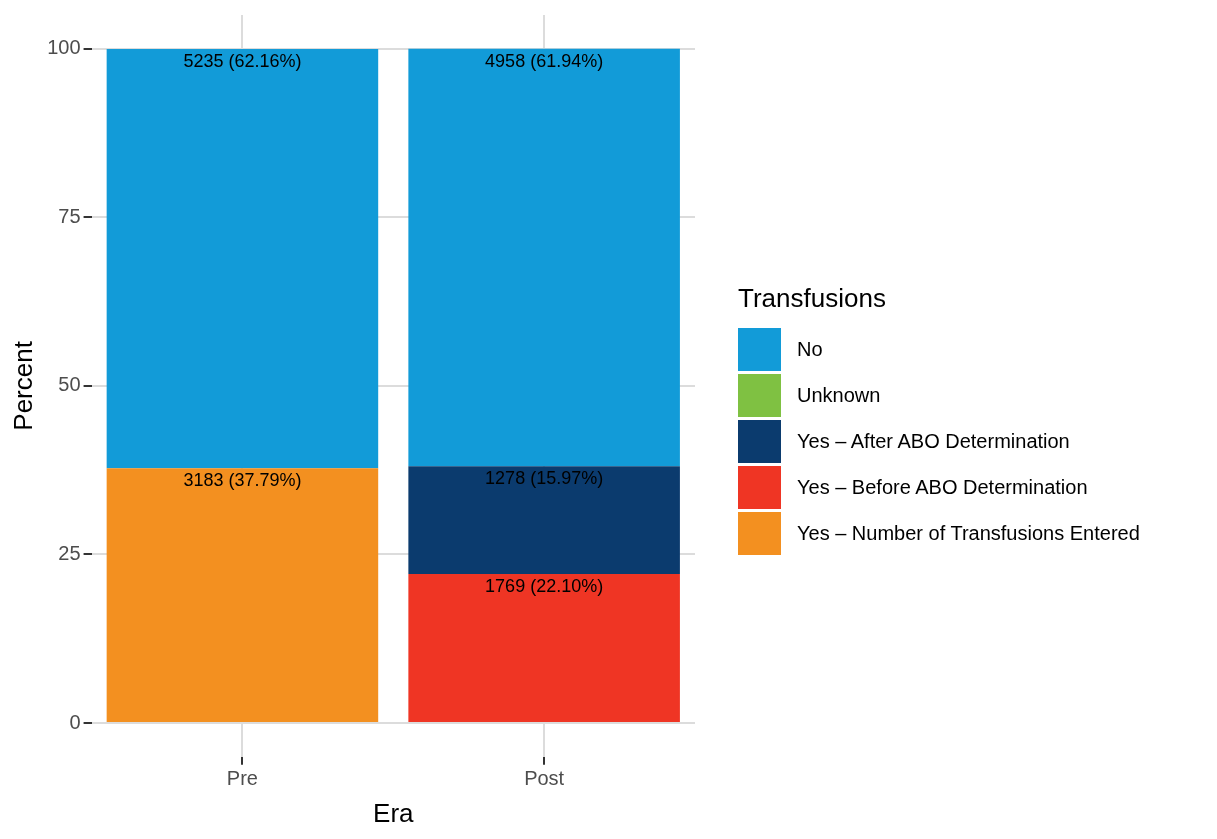 This screenshot has width=1217, height=839. What do you see at coordinates (242, 778) in the screenshot?
I see `x-tick-label: Pre` at bounding box center [242, 778].